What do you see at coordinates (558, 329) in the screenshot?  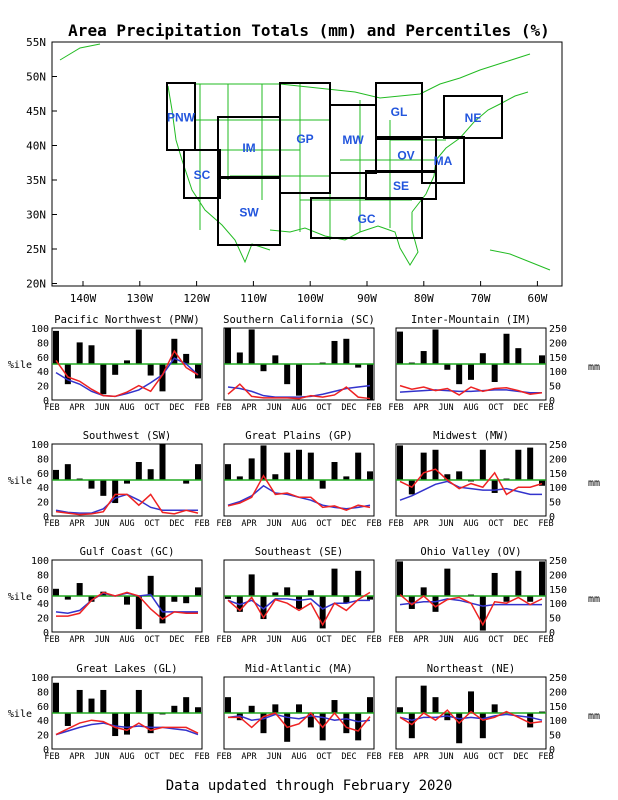 I see `right-tick-label: 250` at bounding box center [558, 329].